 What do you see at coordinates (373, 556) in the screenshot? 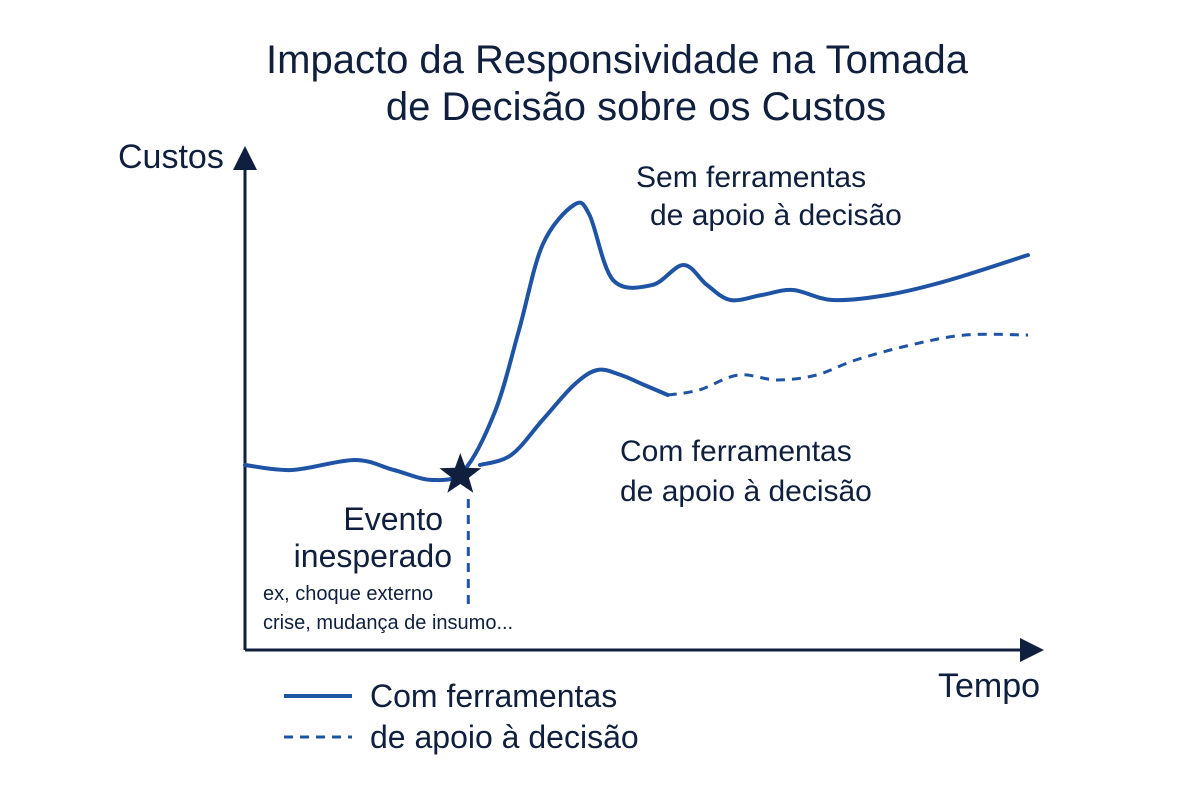
I see `event-label-title-2: inesperado` at bounding box center [373, 556].